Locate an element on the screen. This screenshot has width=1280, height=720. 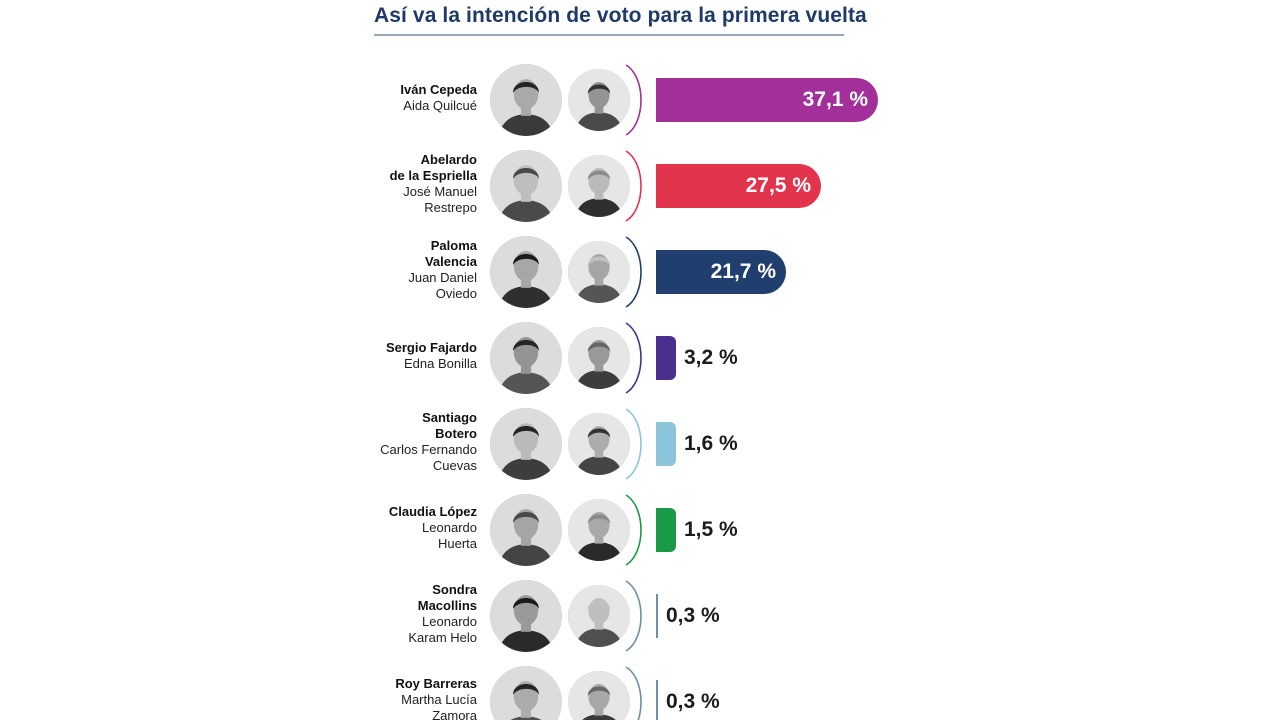
candidate-names: Claudia López Leonardo Huerta is located at coordinates (433, 528).